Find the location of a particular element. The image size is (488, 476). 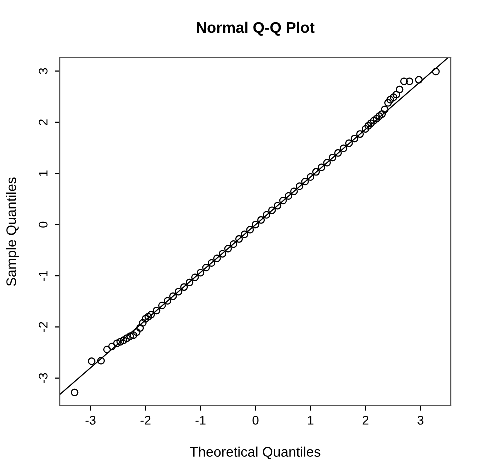

x-tick-label: 1 is located at coordinates (311, 420).